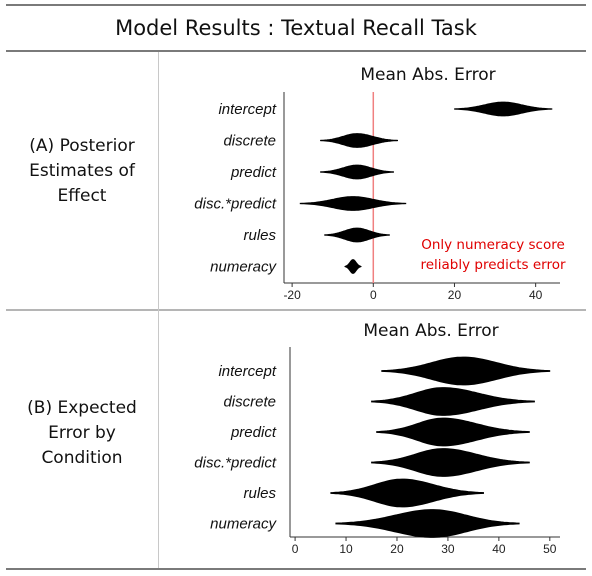 The image size is (592, 576). I want to click on row-label-b-line-2: Error by, so click(82, 433).